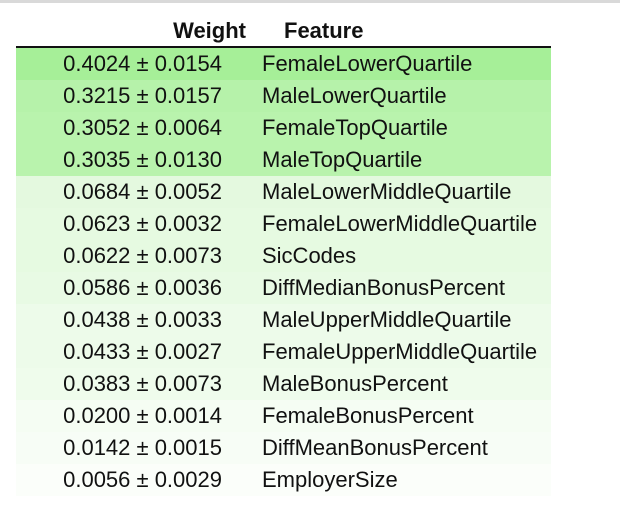 This screenshot has width=620, height=516. I want to click on table-header: Weight Feature, so click(284, 31).